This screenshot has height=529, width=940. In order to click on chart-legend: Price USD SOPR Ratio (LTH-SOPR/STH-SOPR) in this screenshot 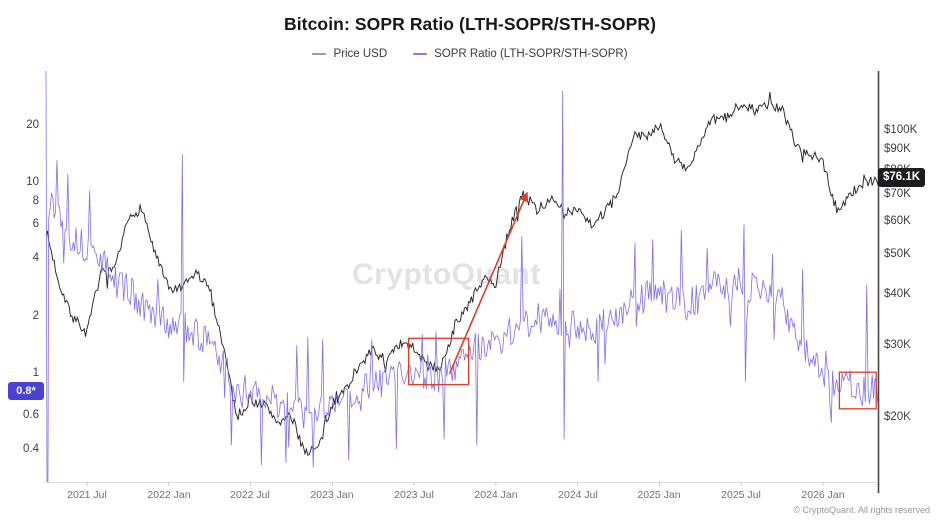, I will do `click(470, 54)`.